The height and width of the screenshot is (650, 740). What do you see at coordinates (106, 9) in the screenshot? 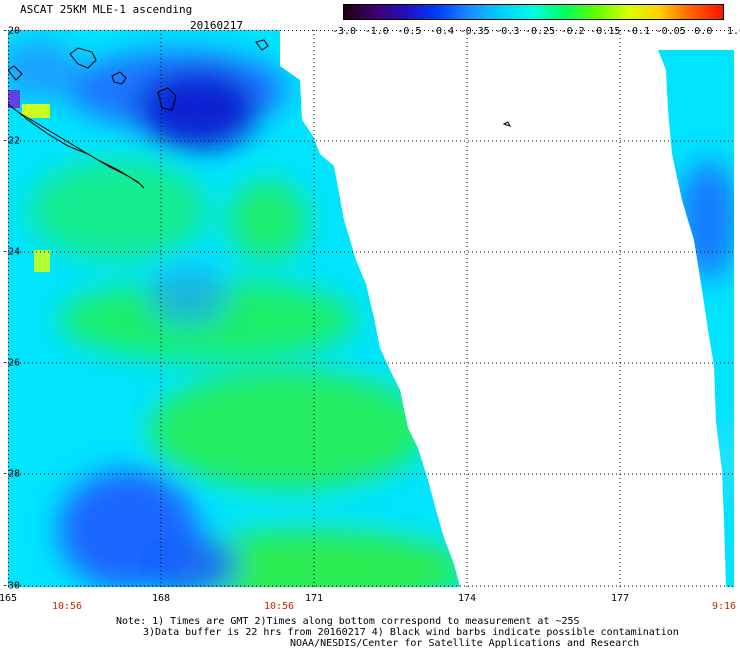
I see `map-title: ASCAT 25KM MLE-1 ascending` at bounding box center [106, 9].